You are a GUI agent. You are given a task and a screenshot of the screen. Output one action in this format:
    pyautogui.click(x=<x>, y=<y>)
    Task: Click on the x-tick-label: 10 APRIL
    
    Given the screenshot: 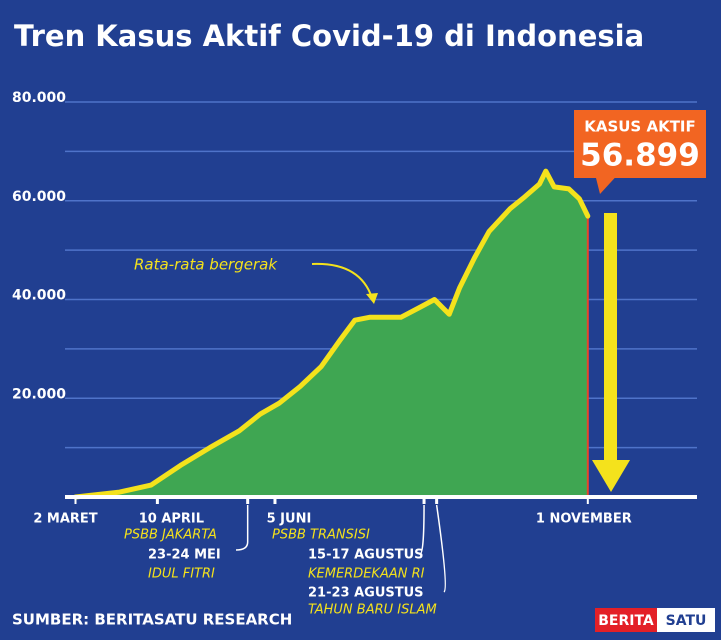 What is the action you would take?
    pyautogui.click(x=171, y=519)
    